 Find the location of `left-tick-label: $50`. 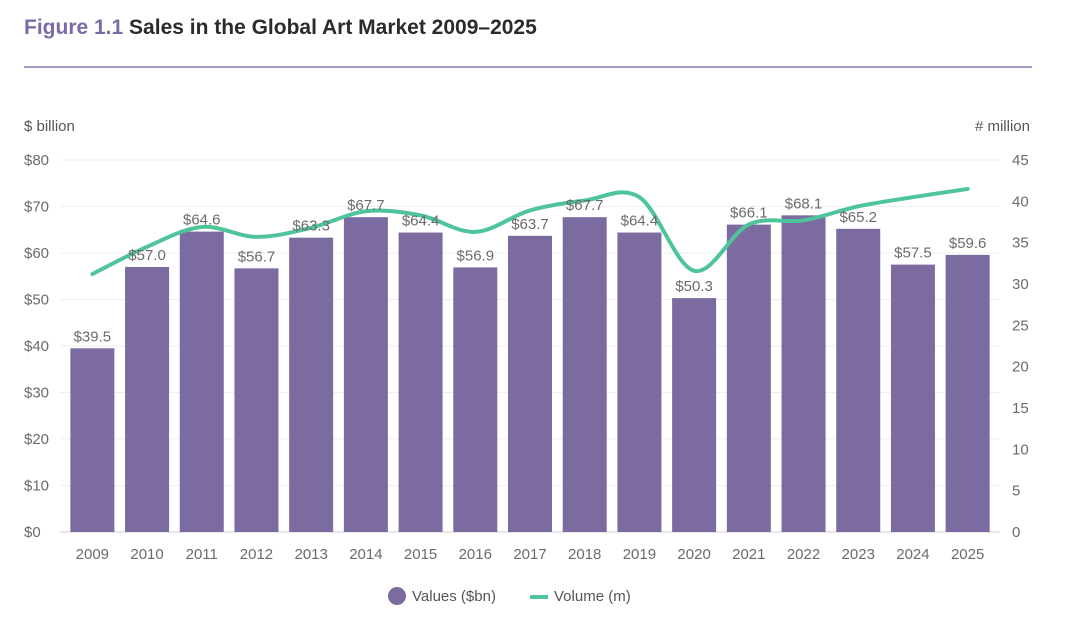

left-tick-label: $50 is located at coordinates (36, 300).